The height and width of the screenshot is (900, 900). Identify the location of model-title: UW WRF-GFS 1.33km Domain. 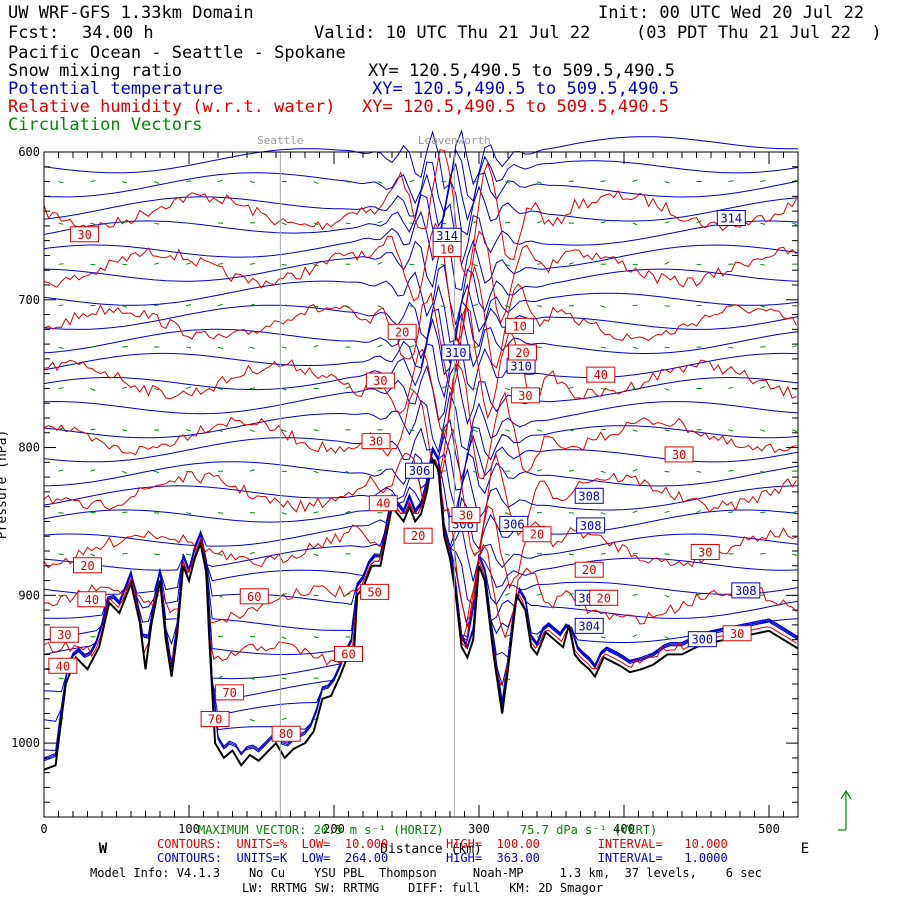
(131, 13).